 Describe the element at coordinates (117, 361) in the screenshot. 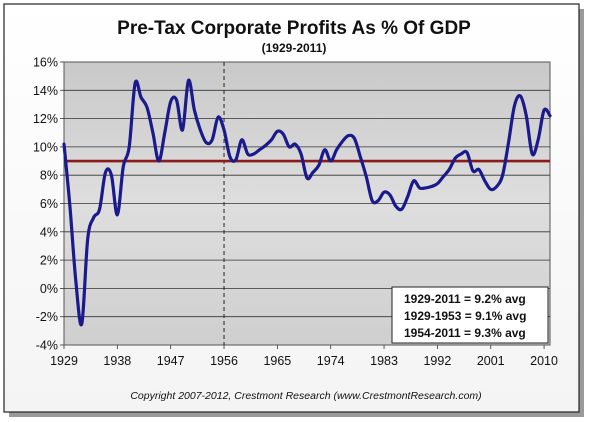

I see `x-tick-label: 1938` at that location.